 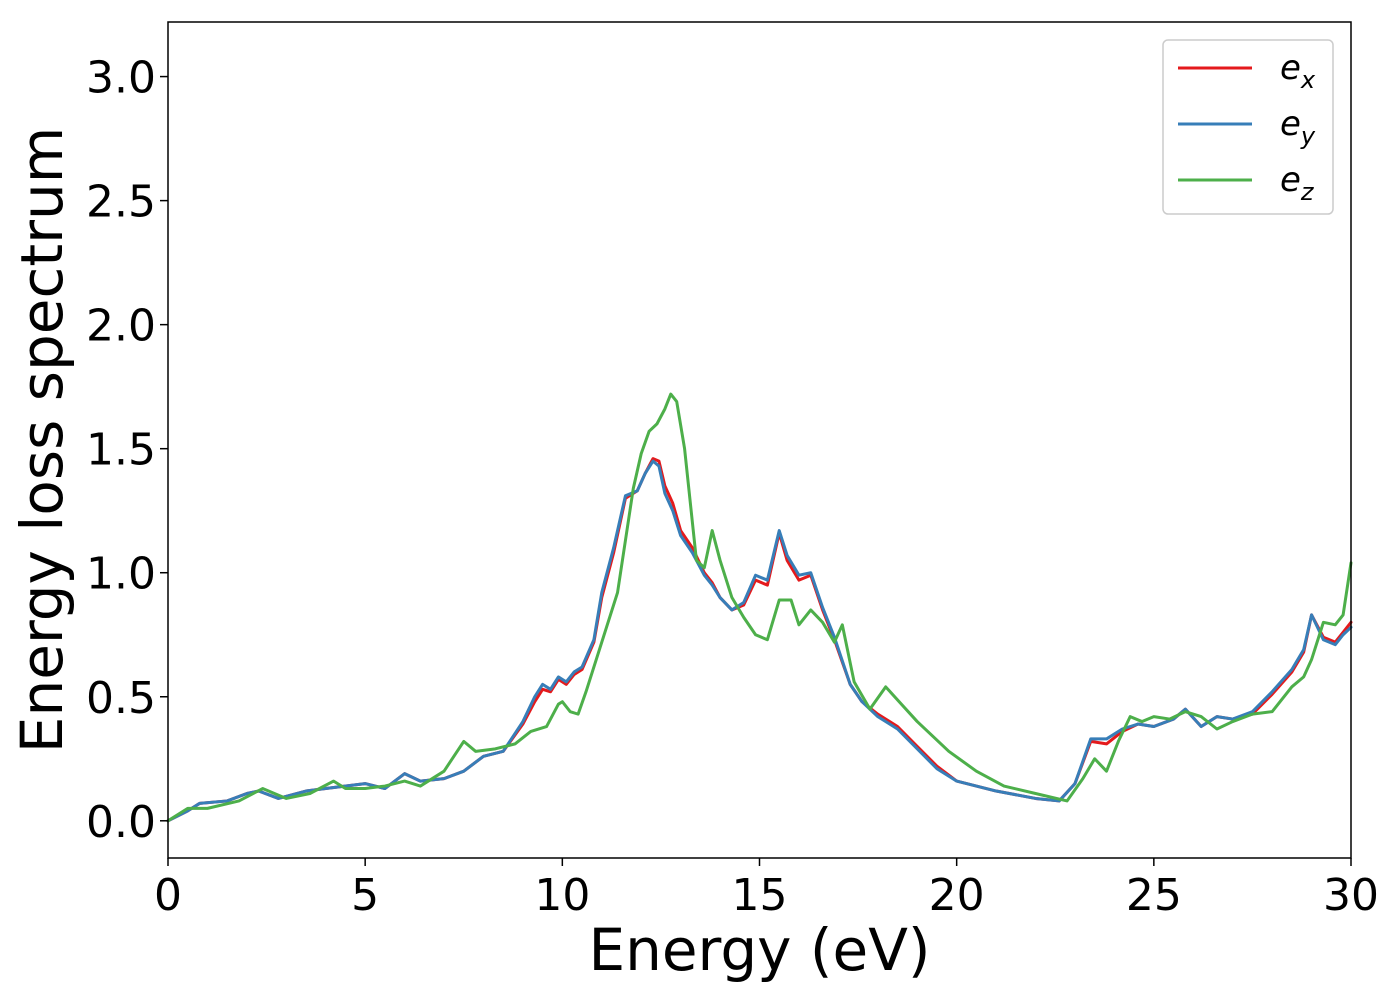 What do you see at coordinates (1248, 127) in the screenshot?
I see `legend-box` at bounding box center [1248, 127].